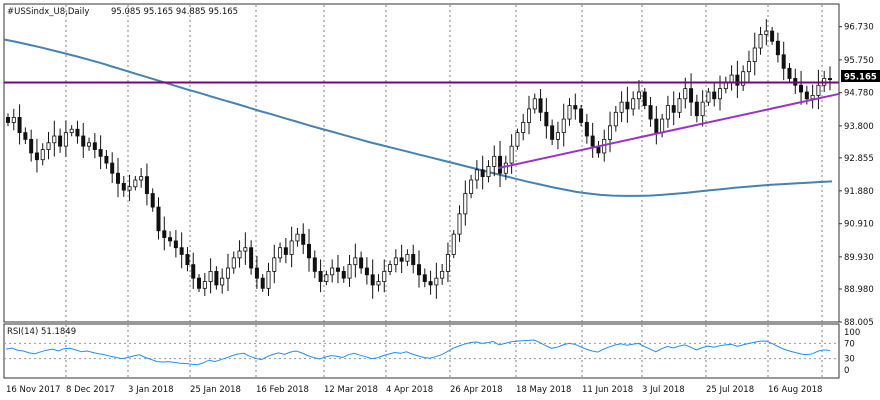 The width and height of the screenshot is (880, 400). I want to click on y-tick-label: 96.730, so click(859, 28).